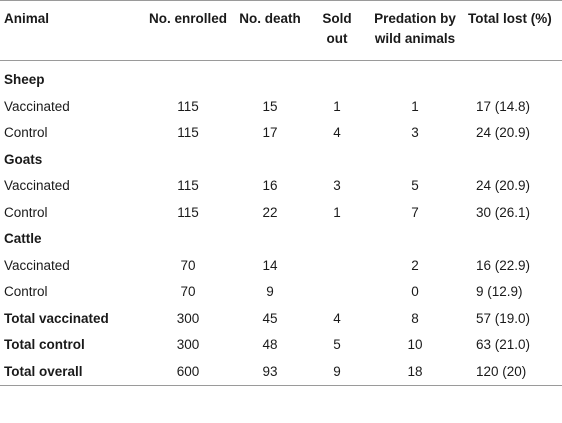 The height and width of the screenshot is (423, 562). Describe the element at coordinates (415, 186) in the screenshot. I see `cell-predation: 5` at that location.